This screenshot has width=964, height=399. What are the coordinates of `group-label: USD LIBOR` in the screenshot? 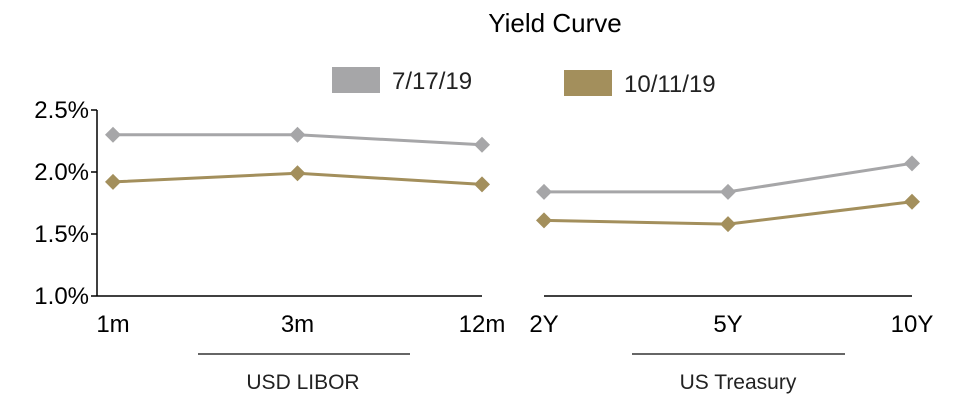 It's located at (302, 382).